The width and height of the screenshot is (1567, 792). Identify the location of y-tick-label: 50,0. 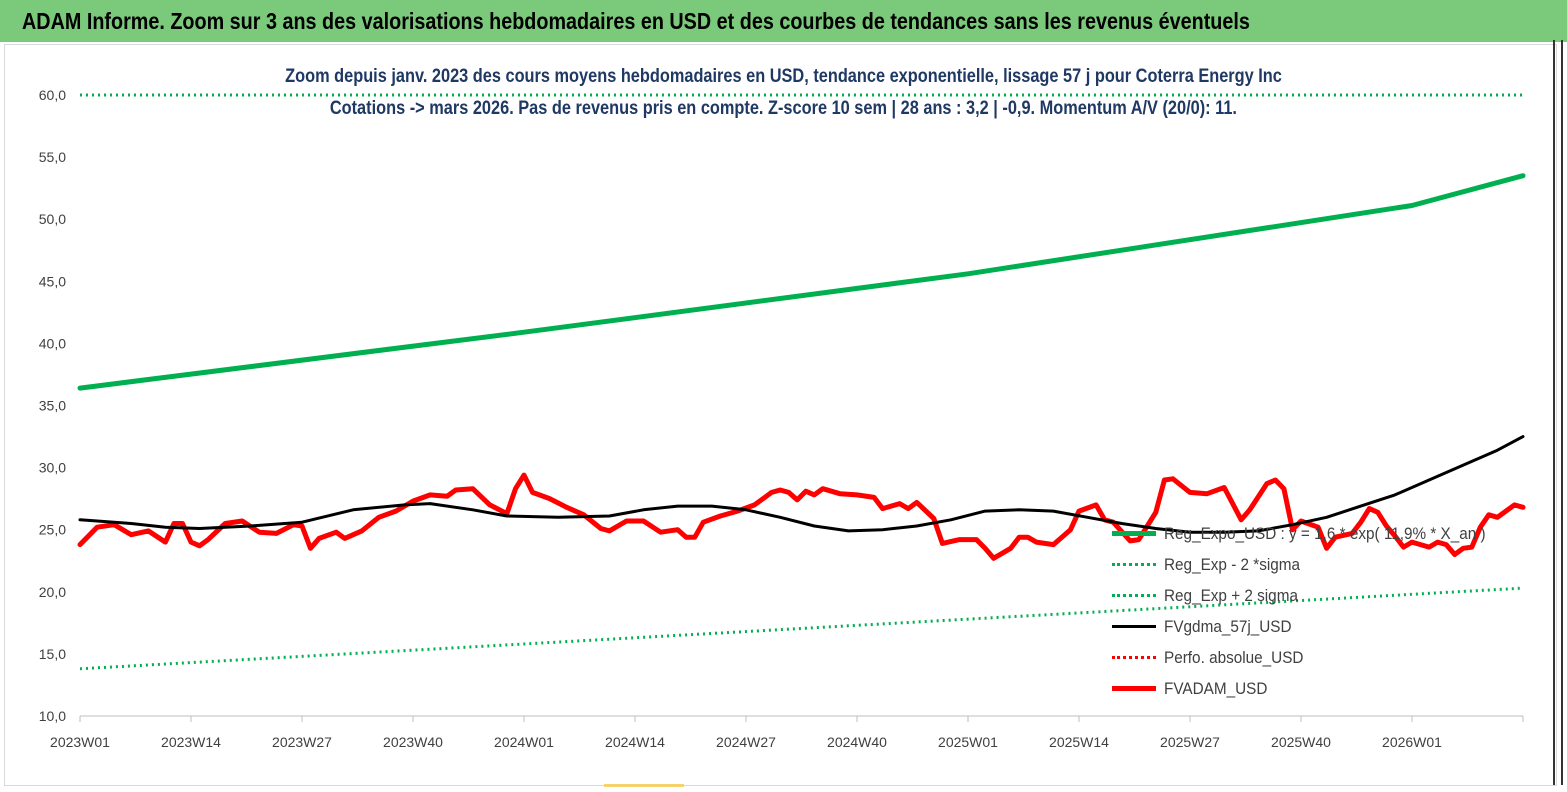
(52, 219).